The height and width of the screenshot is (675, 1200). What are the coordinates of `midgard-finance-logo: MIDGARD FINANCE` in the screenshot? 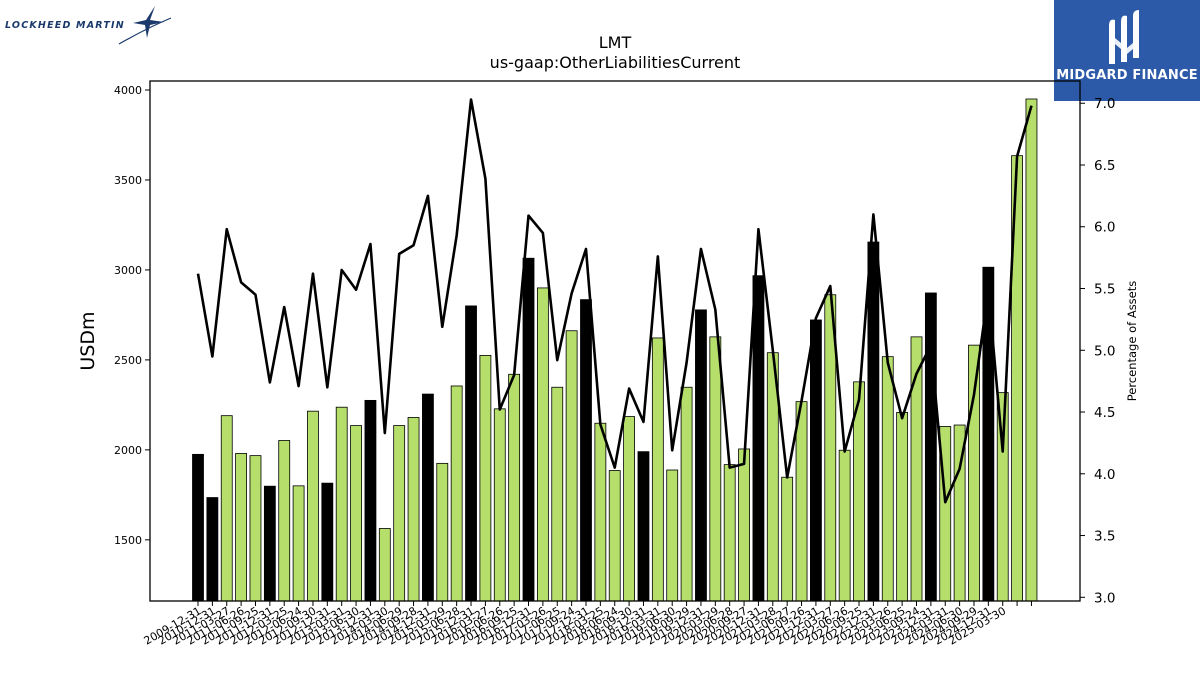 It's located at (1127, 50).